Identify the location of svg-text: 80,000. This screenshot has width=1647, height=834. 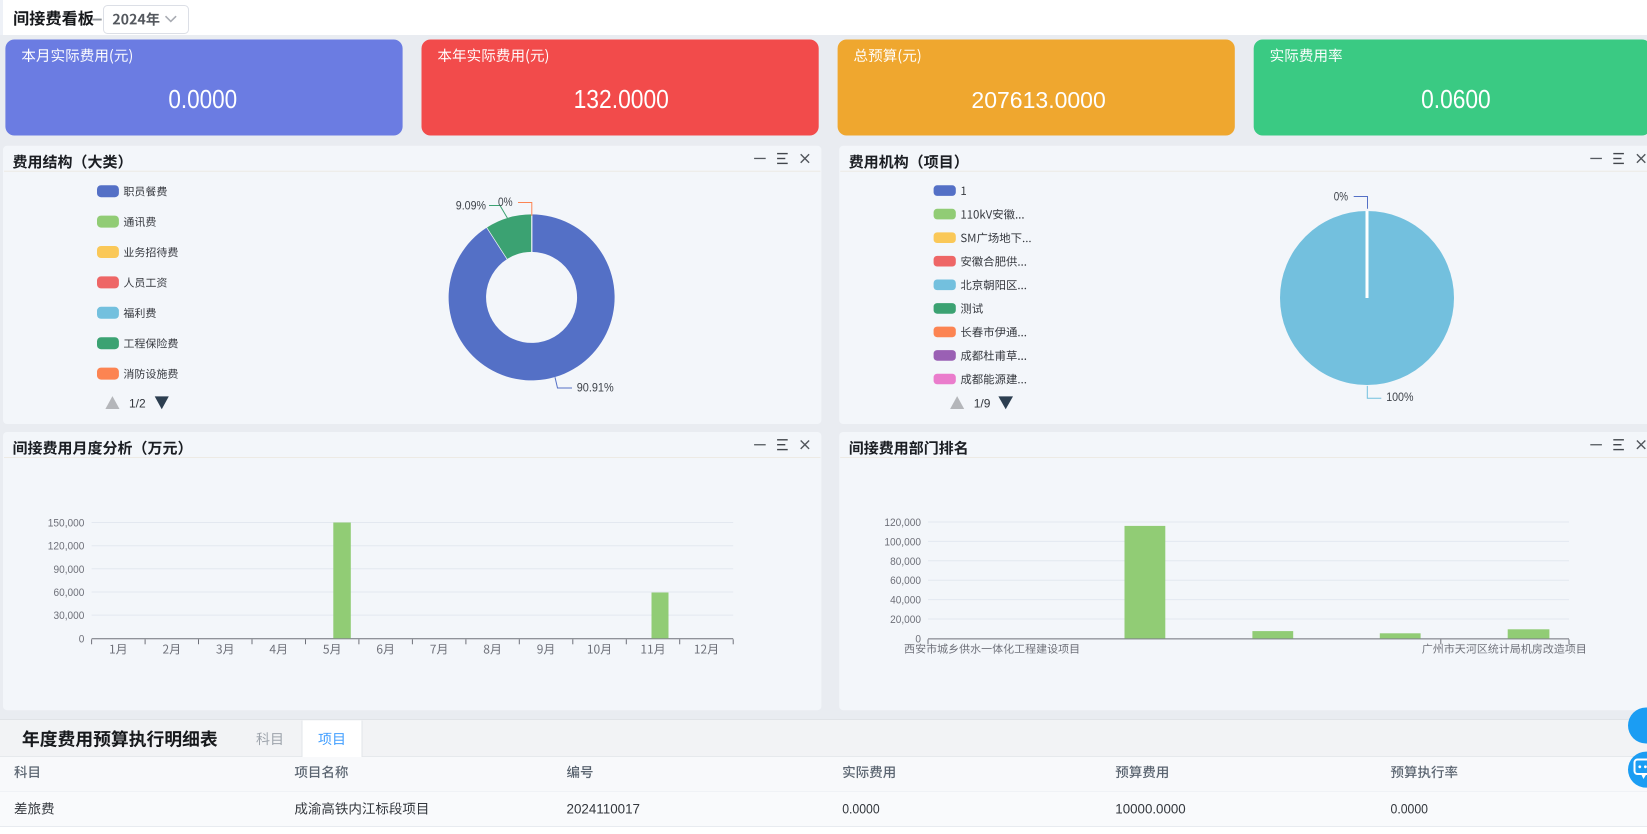
(905, 562).